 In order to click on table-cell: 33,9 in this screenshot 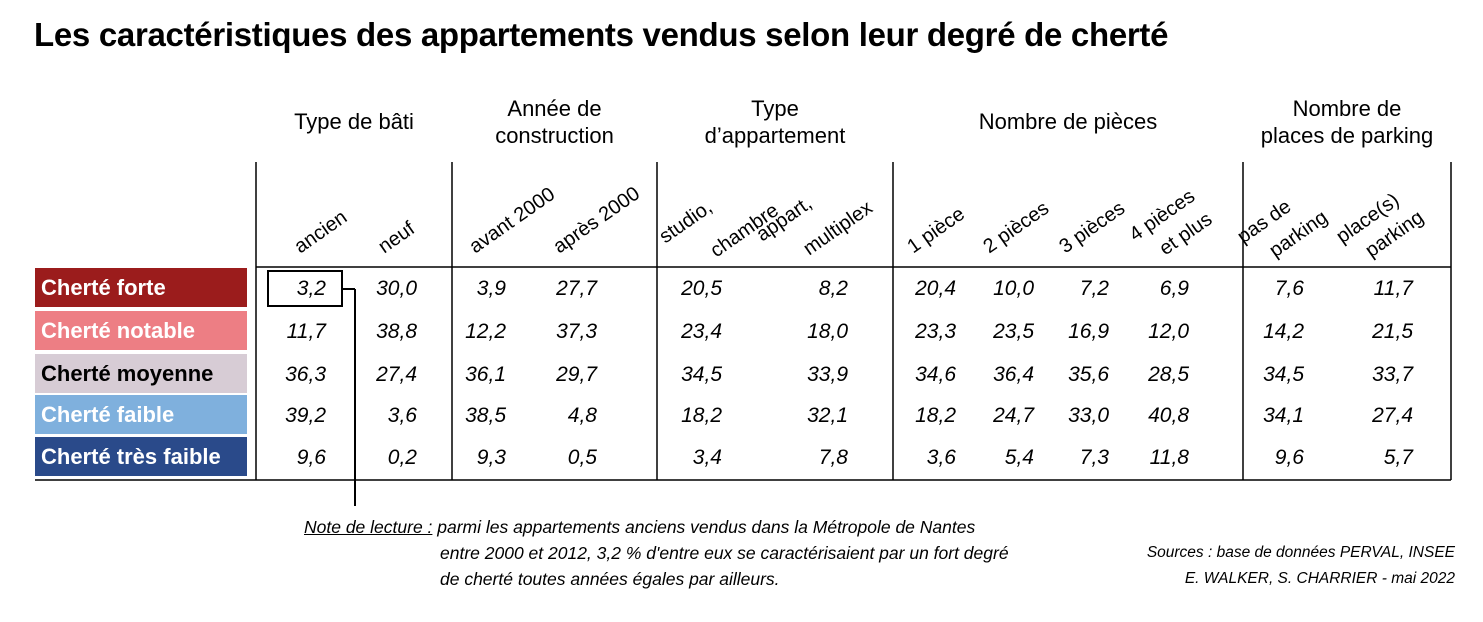, I will do `click(827, 374)`.